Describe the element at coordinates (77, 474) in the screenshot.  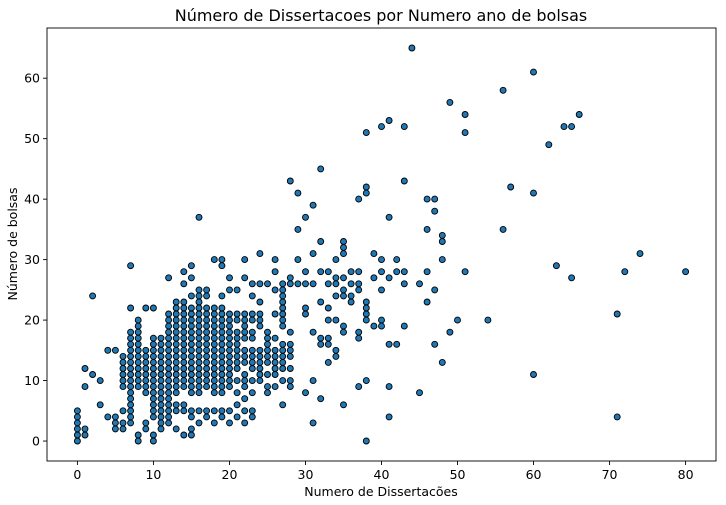
I see `x-tick-label: 0` at that location.